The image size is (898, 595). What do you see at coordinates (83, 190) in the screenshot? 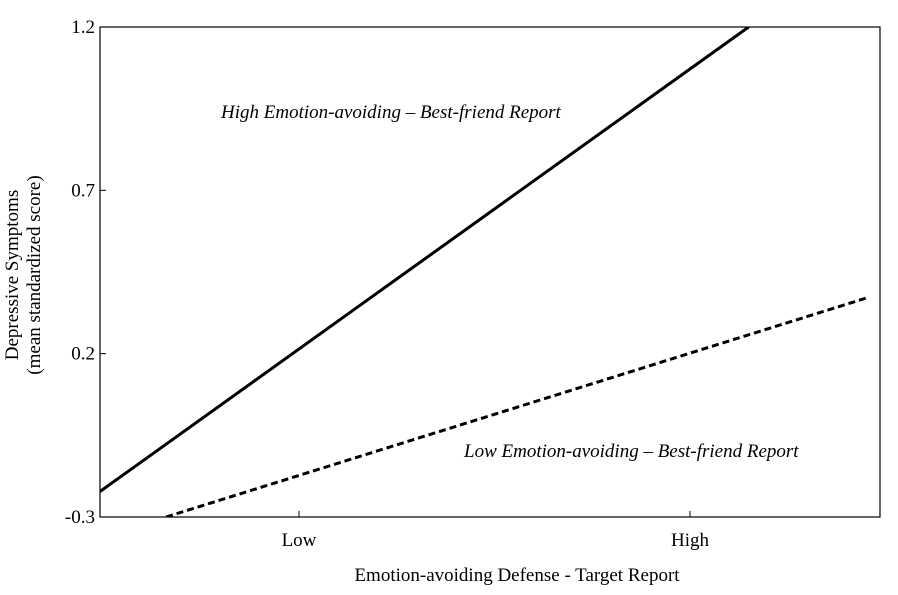
I see `y-tick-label: 0.7` at bounding box center [83, 190].